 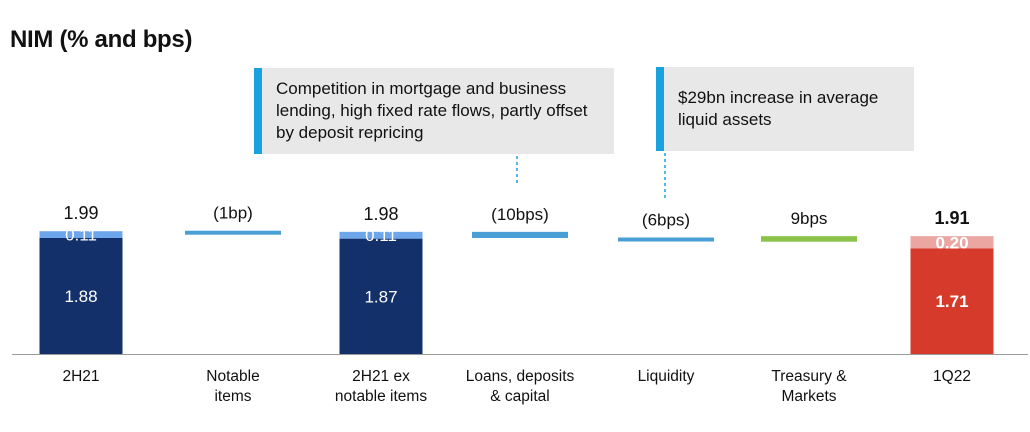 I want to click on category-tick-label: 2H21, so click(x=80, y=376).